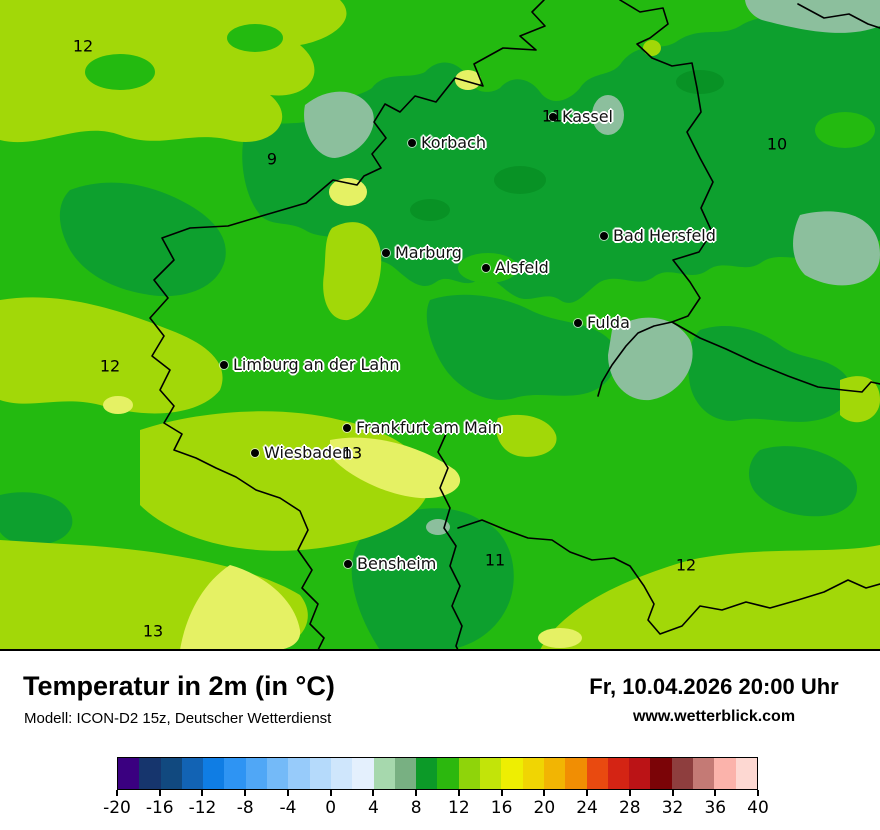 Image resolution: width=880 pixels, height=830 pixels. Describe the element at coordinates (544, 808) in the screenshot. I see `scale-tick-label: 20` at that location.